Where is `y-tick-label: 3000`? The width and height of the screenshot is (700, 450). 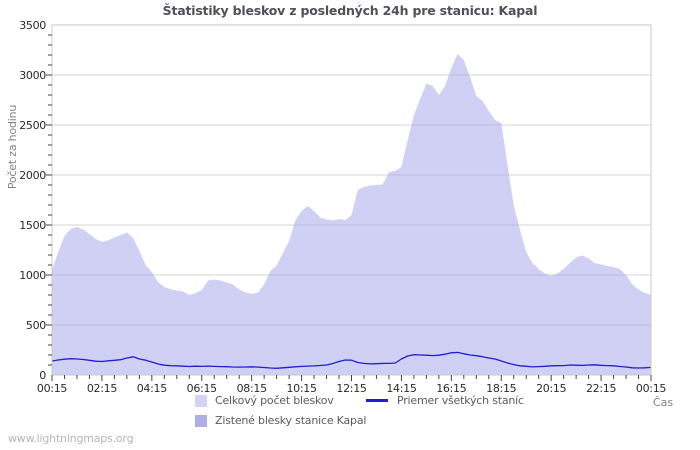 y-tick-label: 3000 is located at coordinates (32, 75).